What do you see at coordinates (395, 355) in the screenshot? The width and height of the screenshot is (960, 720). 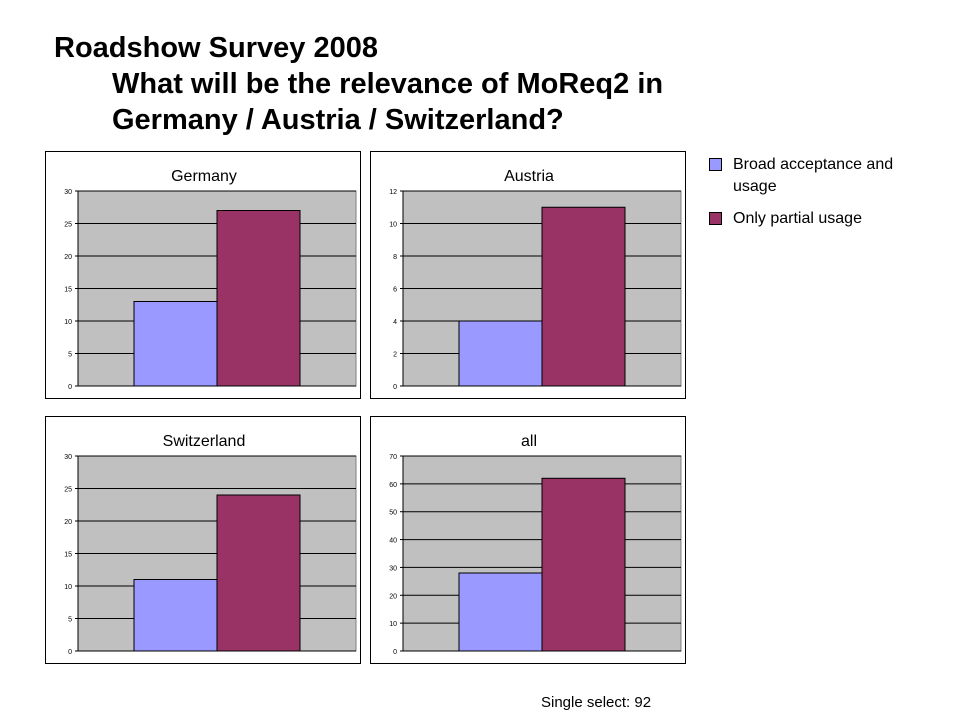 I see `y-tick-label: 2` at bounding box center [395, 355].